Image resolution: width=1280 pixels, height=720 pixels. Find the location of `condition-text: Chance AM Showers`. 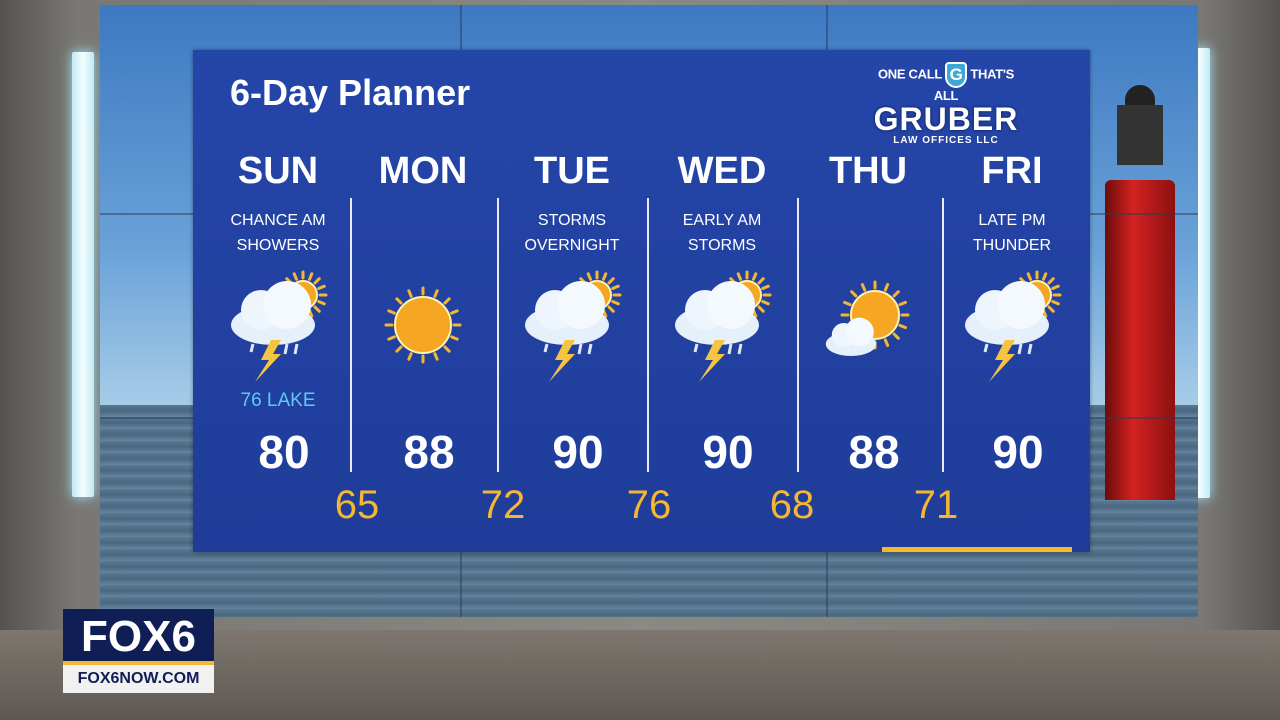

condition-text: Chance AM Showers is located at coordinates (278, 233).